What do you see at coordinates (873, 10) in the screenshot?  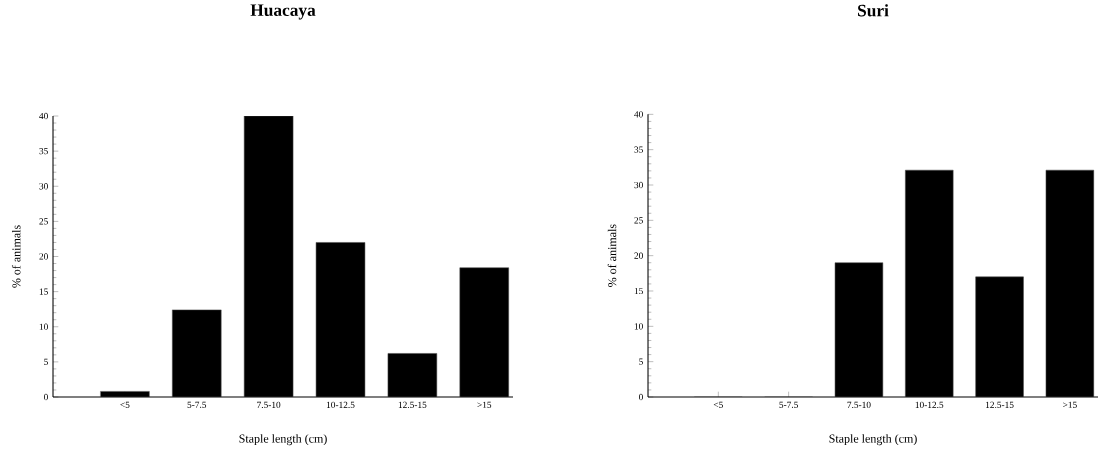 I see `chart-title: Suri` at bounding box center [873, 10].